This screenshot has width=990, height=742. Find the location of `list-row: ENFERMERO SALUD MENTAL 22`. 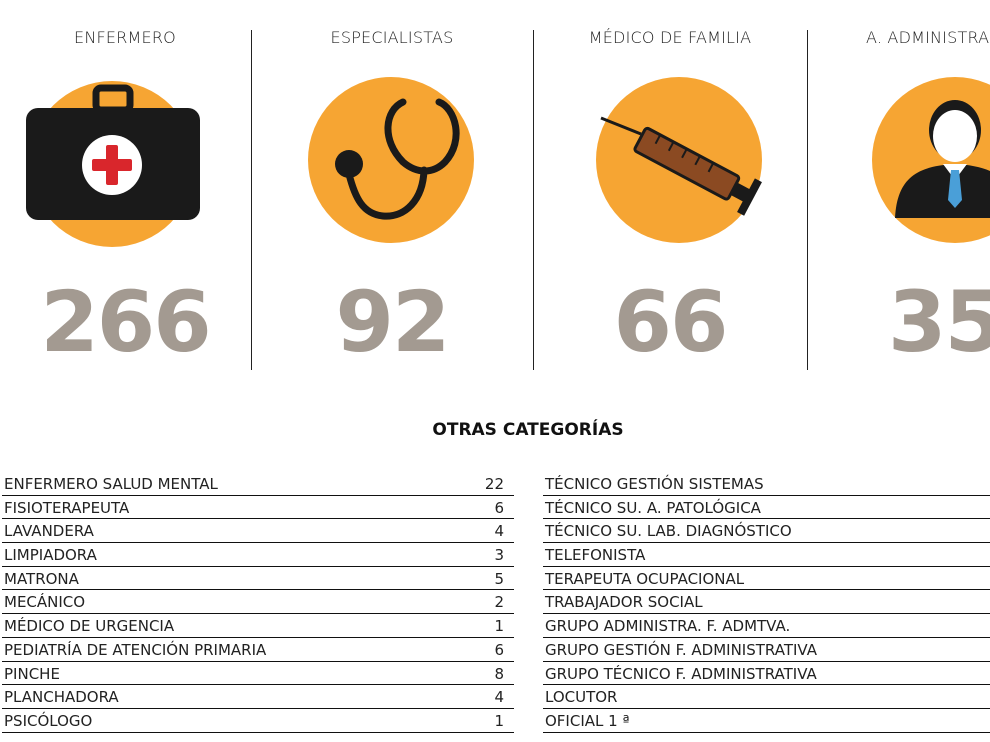

list-row: ENFERMERO SALUD MENTAL 22 is located at coordinates (258, 484).